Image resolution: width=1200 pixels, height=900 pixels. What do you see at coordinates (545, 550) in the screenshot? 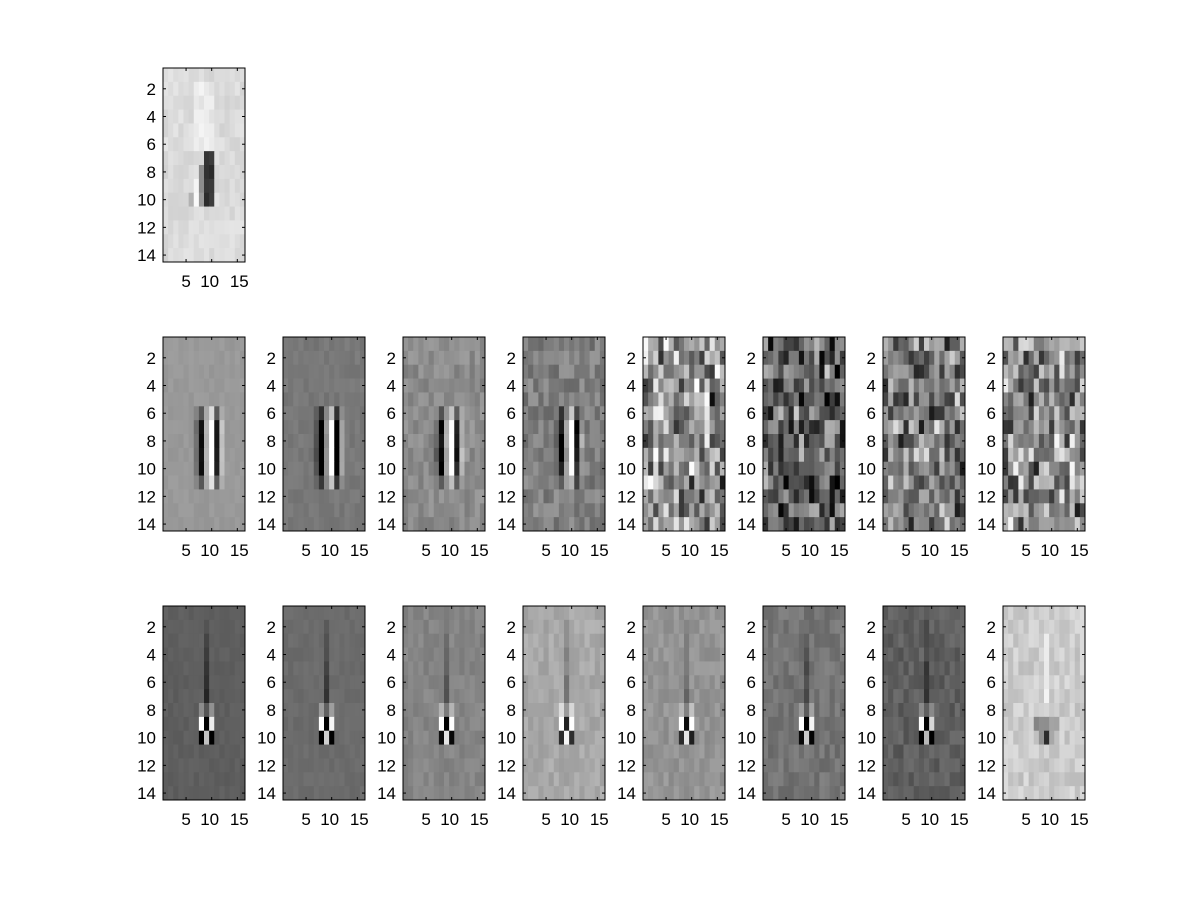
I see `x-tick-label: 5` at bounding box center [545, 550].